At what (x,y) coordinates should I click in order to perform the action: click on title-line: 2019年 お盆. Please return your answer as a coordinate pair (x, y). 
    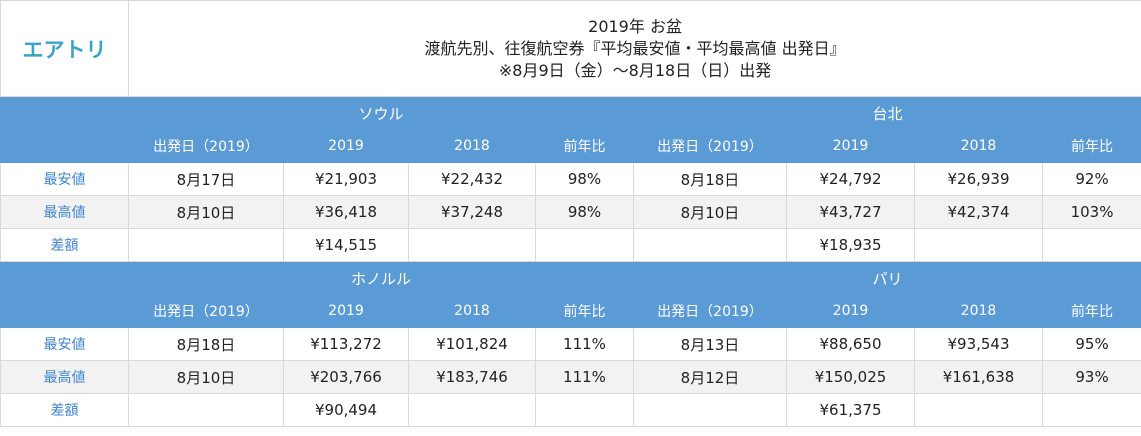
    Looking at the image, I should click on (635, 26).